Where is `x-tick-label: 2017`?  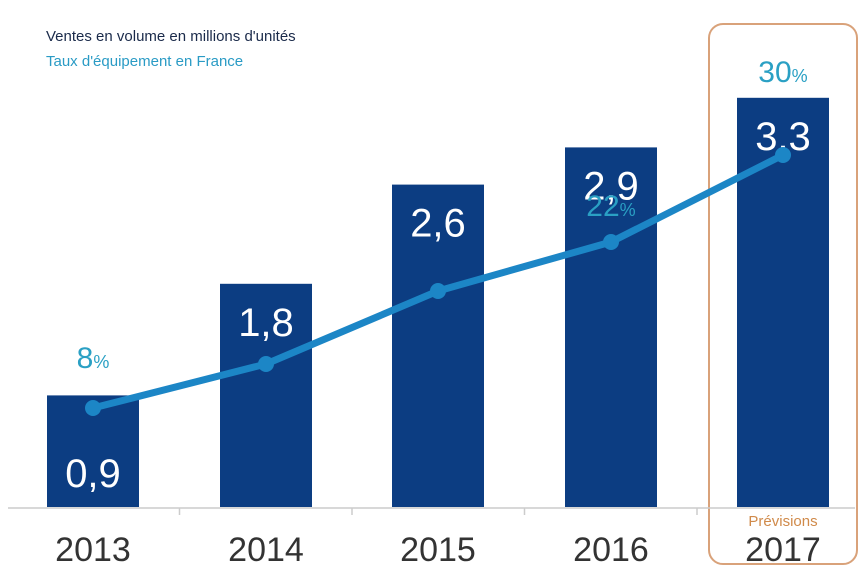 x-tick-label: 2017 is located at coordinates (783, 549).